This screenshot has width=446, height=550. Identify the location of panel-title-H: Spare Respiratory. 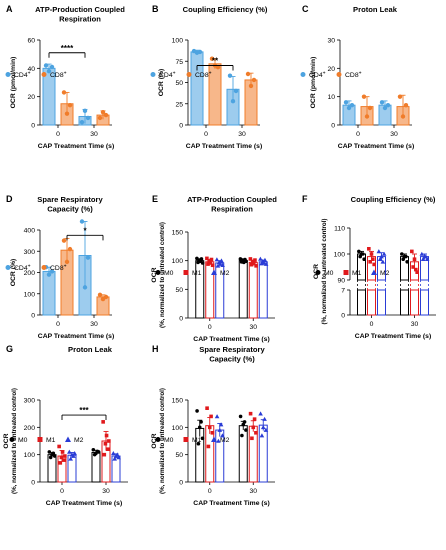
(232, 349).